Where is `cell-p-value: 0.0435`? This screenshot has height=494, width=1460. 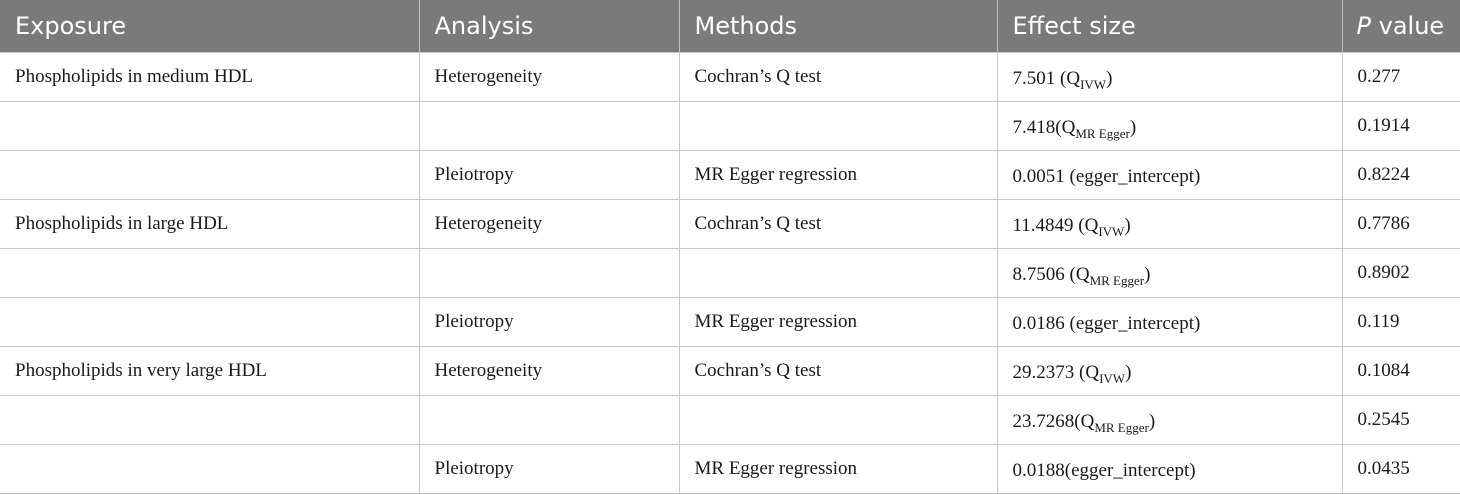 cell-p-value: 0.0435 is located at coordinates (1400, 468).